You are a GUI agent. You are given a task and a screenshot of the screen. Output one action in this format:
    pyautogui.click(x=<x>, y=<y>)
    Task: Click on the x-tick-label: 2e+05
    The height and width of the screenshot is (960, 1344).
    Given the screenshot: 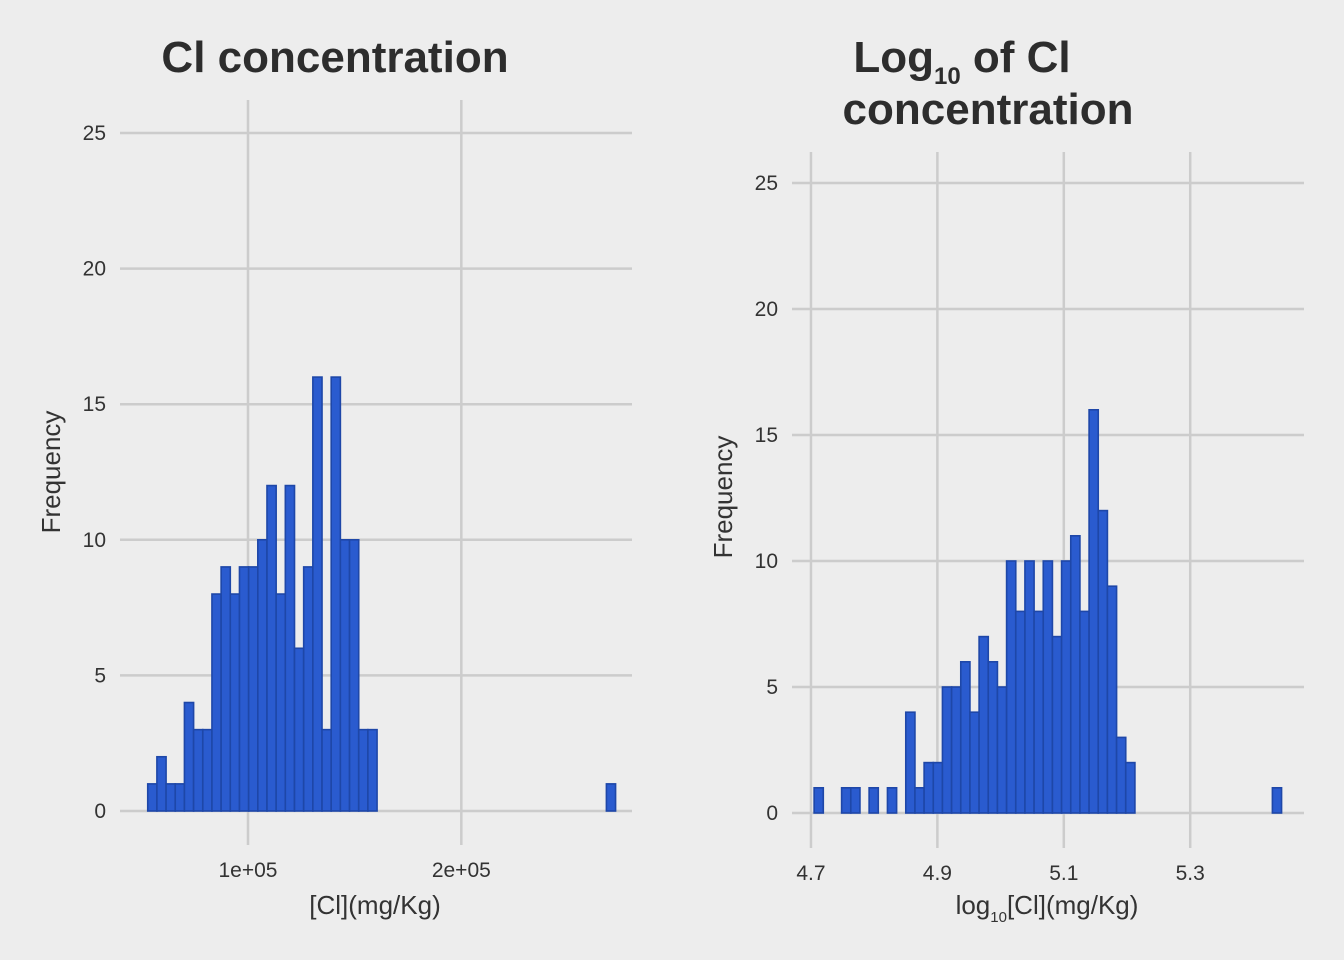 What is the action you would take?
    pyautogui.click(x=461, y=870)
    